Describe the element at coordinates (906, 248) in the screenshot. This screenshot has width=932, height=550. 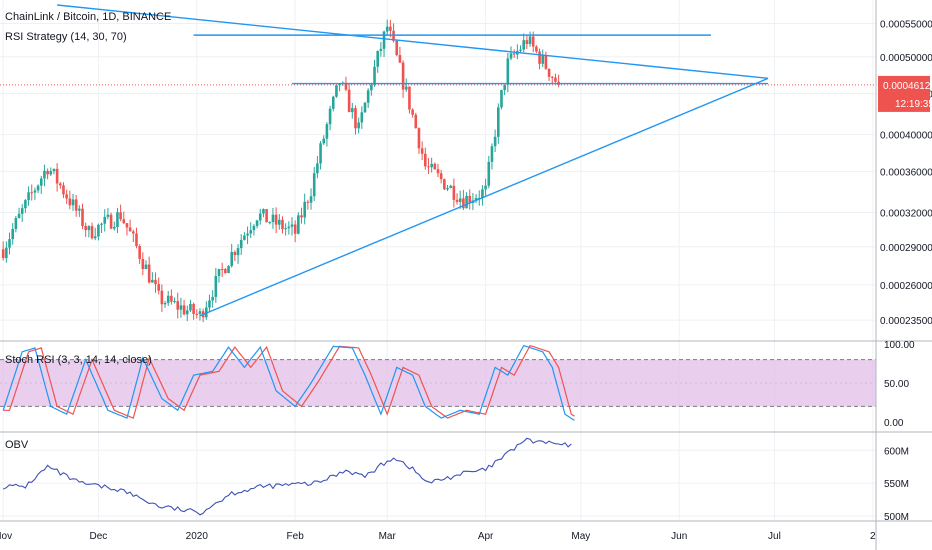
I see `price-tick-label: 0.00029000` at that location.